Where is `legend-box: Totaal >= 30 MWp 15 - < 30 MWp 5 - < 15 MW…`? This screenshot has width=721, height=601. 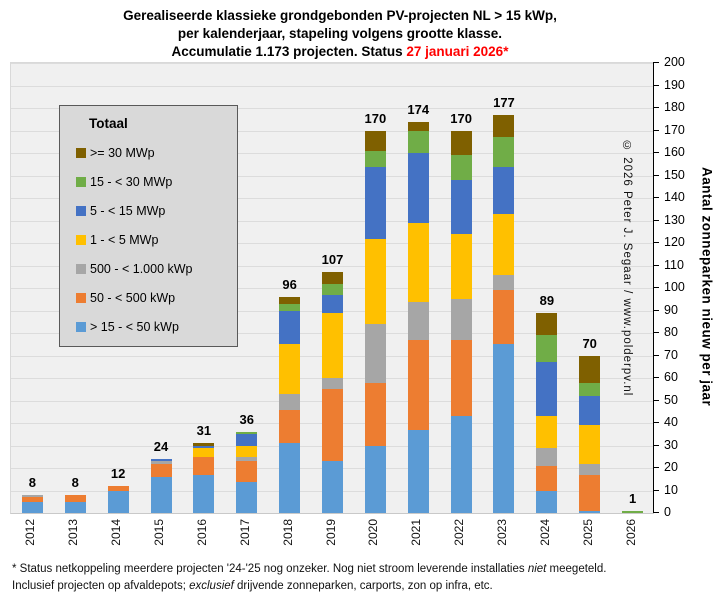 legend-box: Totaal >= 30 MWp 15 - < 30 MWp 5 - < 15 MW… is located at coordinates (148, 226).